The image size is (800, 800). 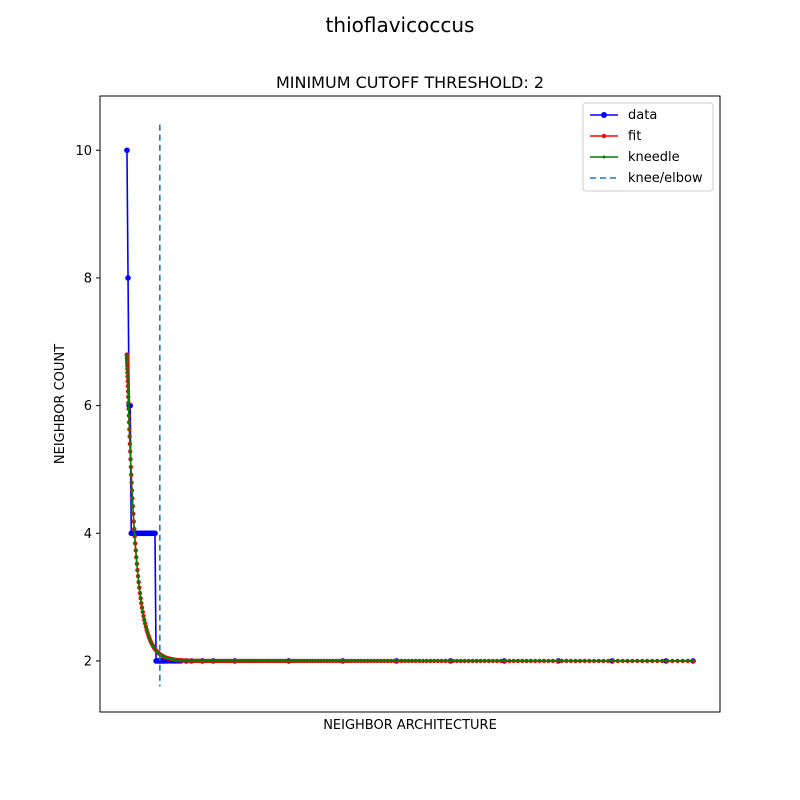 I want to click on legend-label-knee: knee/elbow, so click(x=665, y=178).